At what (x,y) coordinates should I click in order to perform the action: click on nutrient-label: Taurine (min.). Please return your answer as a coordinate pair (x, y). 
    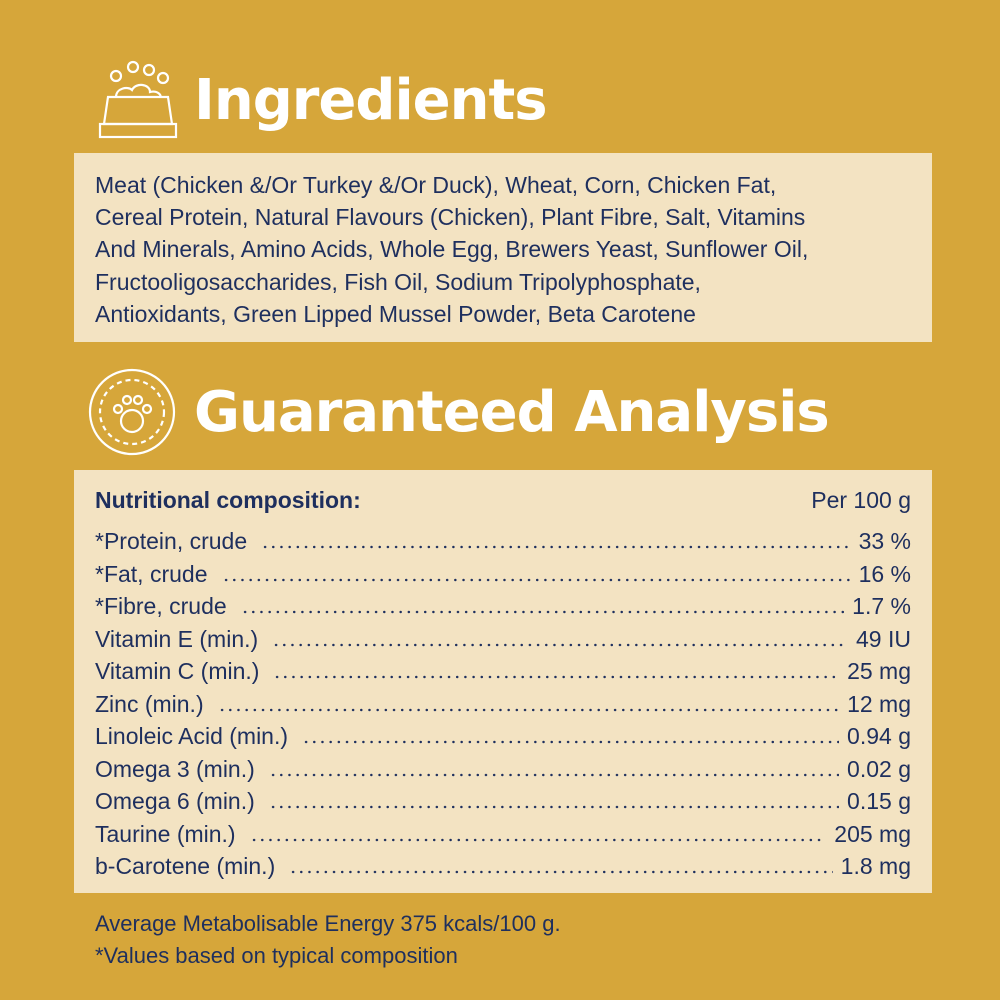
    Looking at the image, I should click on (165, 833).